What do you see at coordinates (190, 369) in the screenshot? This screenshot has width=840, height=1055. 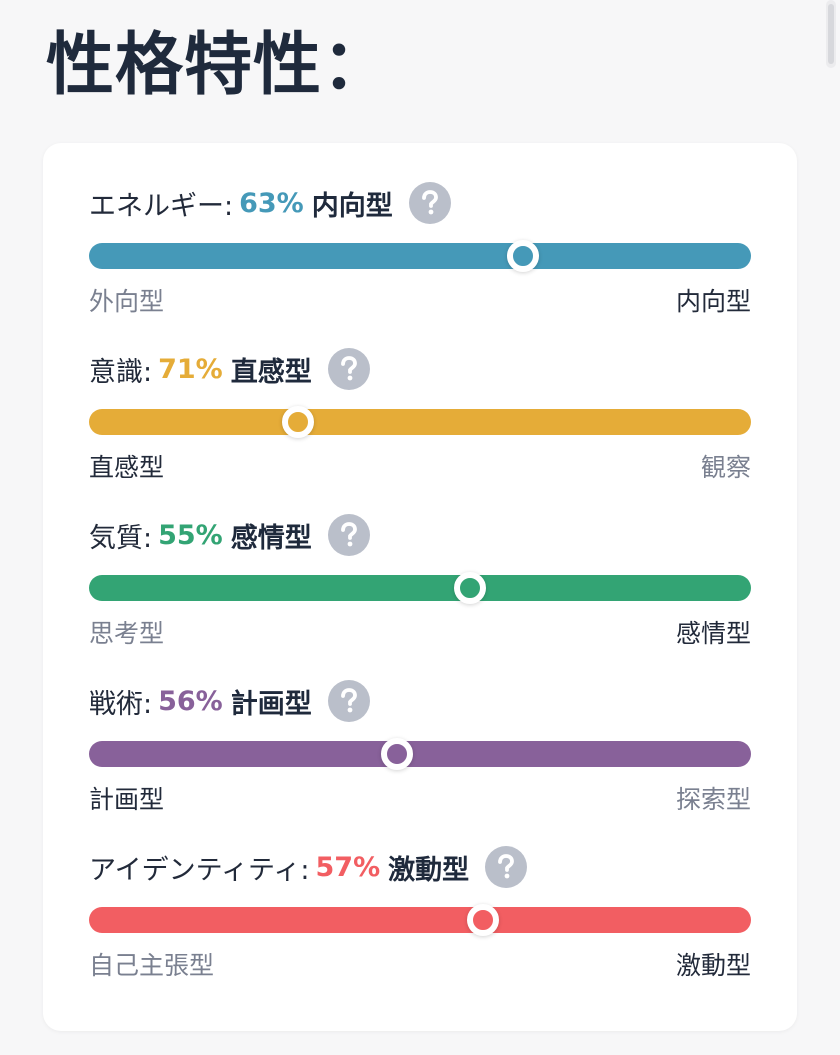 I see `trait-percent: 71%` at bounding box center [190, 369].